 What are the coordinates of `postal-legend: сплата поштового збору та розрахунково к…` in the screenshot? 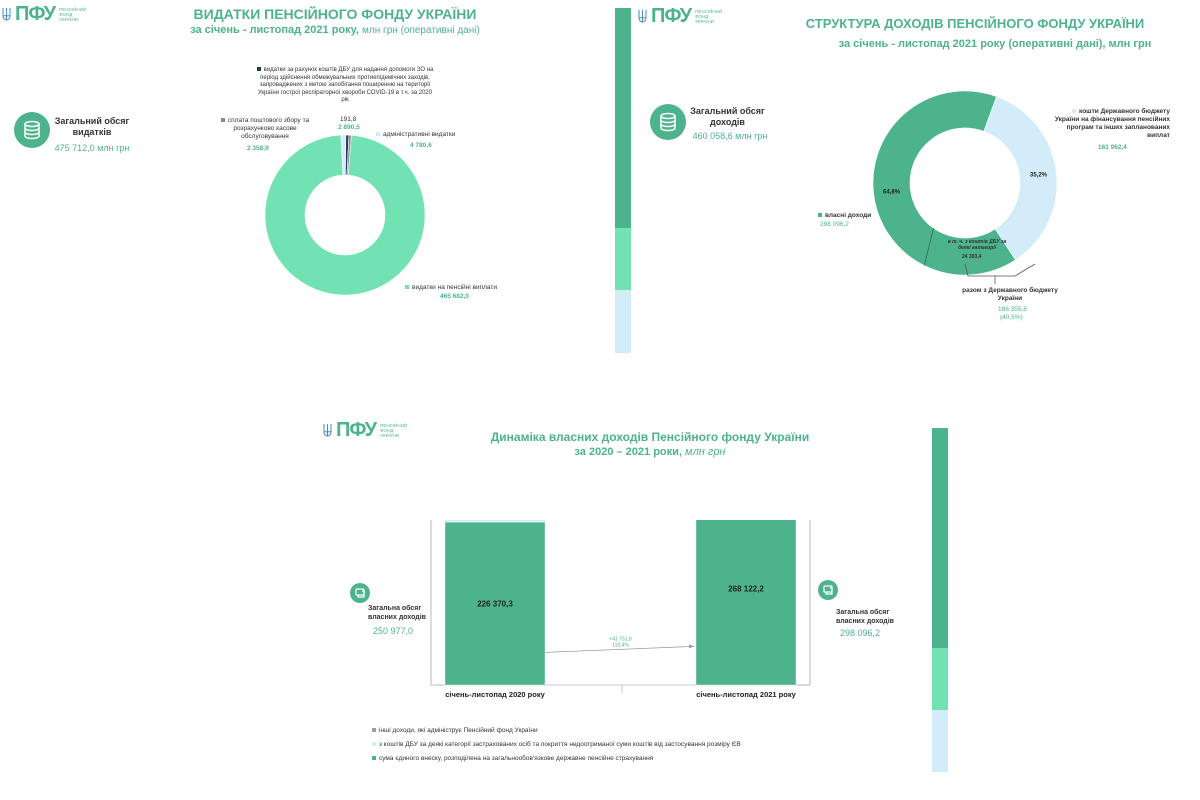 It's located at (265, 129).